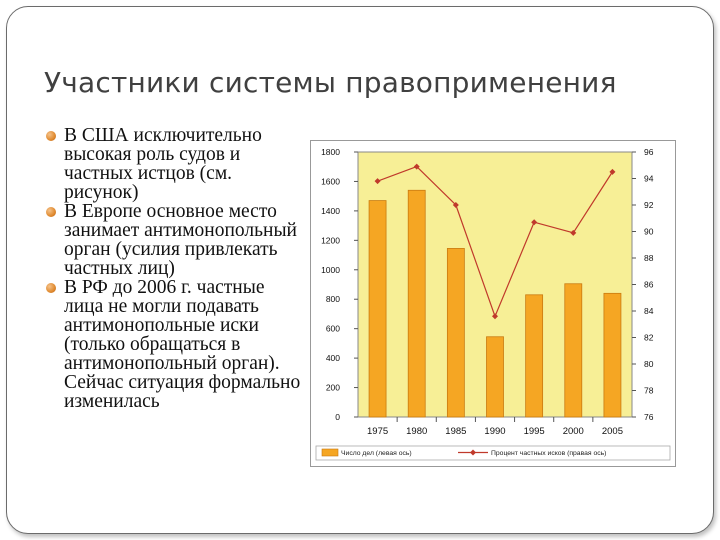  What do you see at coordinates (534, 431) in the screenshot?
I see `x-tick-label: 1995` at bounding box center [534, 431].